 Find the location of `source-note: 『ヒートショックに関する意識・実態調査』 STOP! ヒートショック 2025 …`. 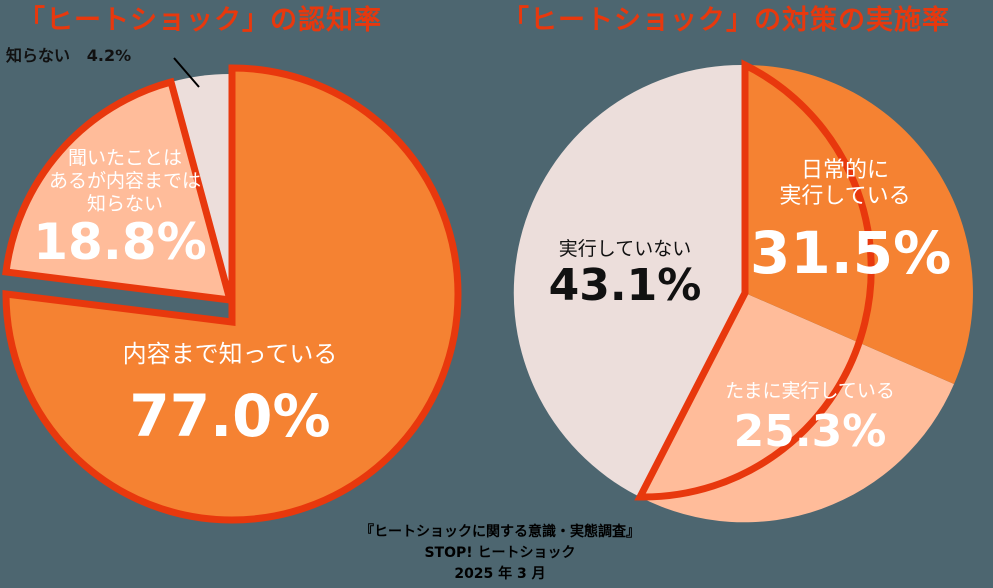

source-note: 『ヒートショックに関する意識・実態調査』 STOP! ヒートショック 2025 … is located at coordinates (500, 553).